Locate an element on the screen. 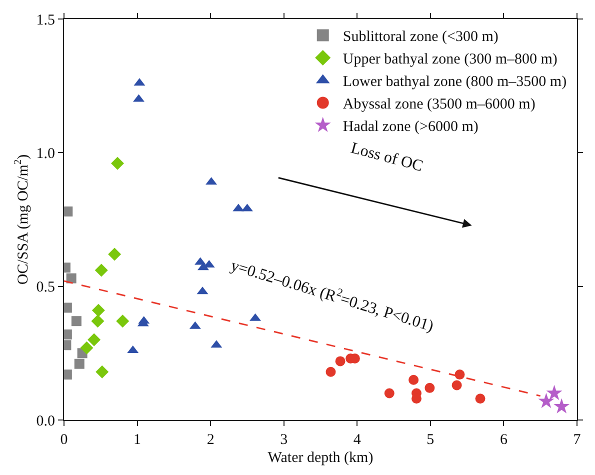 The image size is (595, 475). x-tick-label: 7 is located at coordinates (577, 440).